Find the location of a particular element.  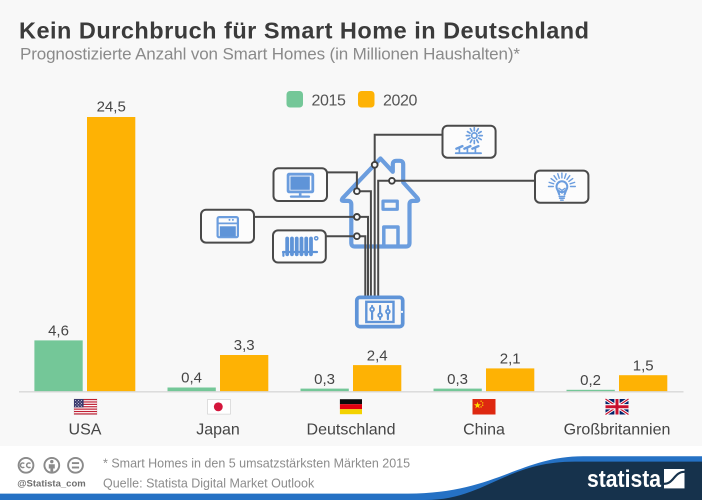

svg-text: 2,1 is located at coordinates (510, 359).